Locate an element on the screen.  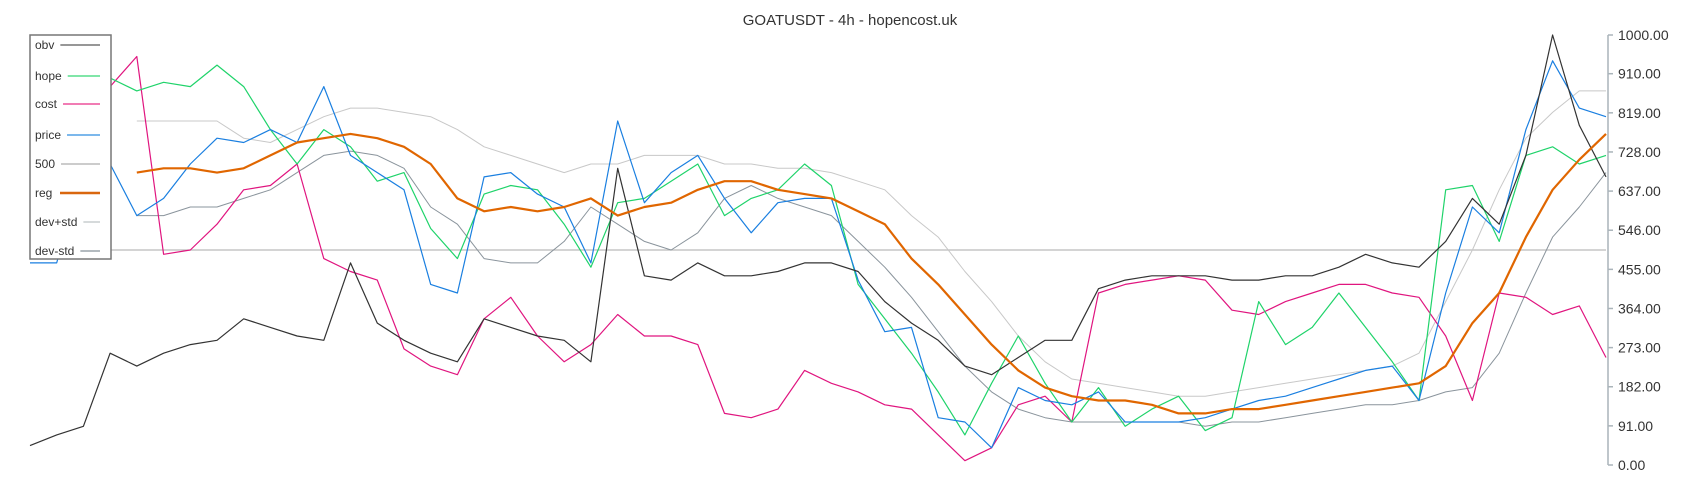
legend-item-price: price is located at coordinates (67, 135).